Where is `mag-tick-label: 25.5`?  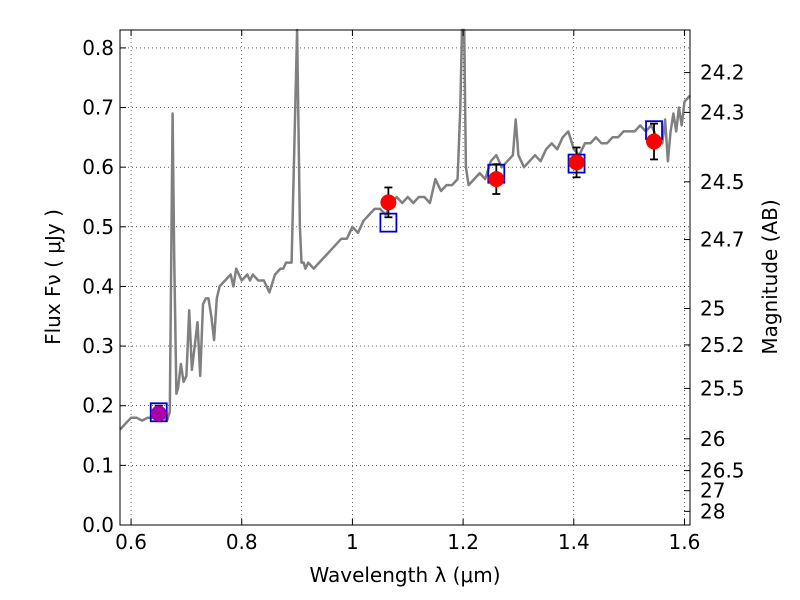
mag-tick-label: 25.5 is located at coordinates (722, 388).